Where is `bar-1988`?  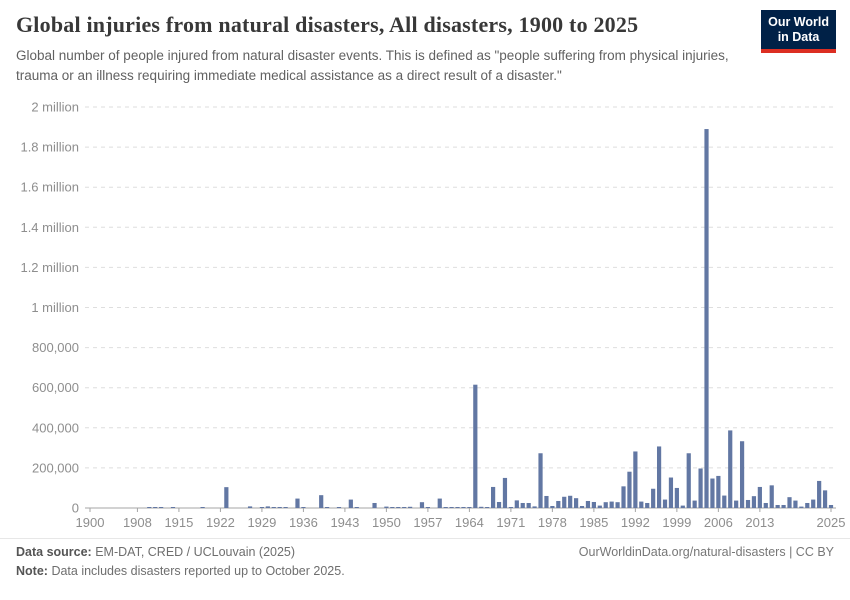 bar-1988 is located at coordinates (611, 504).